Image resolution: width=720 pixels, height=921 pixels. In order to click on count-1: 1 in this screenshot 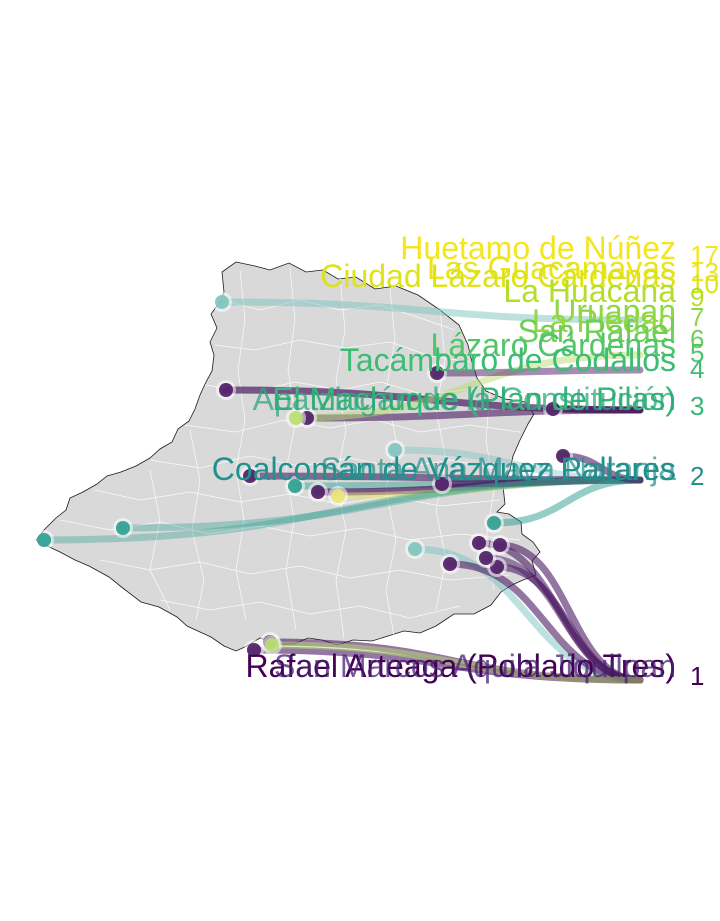, I will do `click(697, 676)`.